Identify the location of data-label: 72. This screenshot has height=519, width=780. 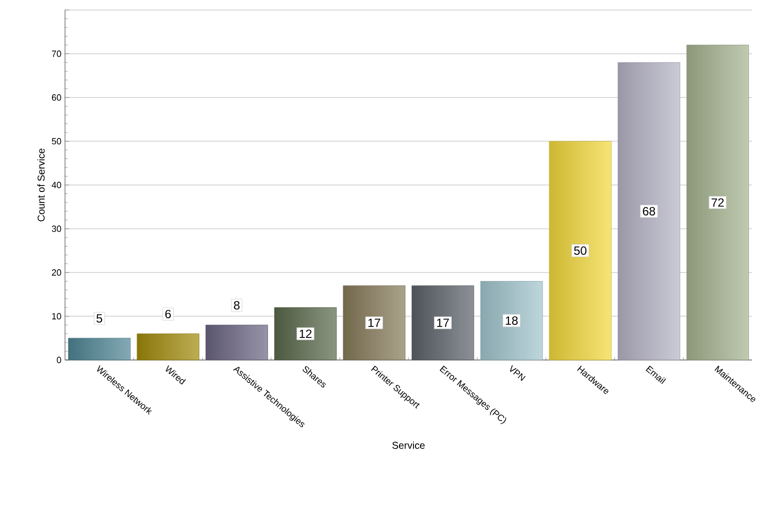
(718, 202).